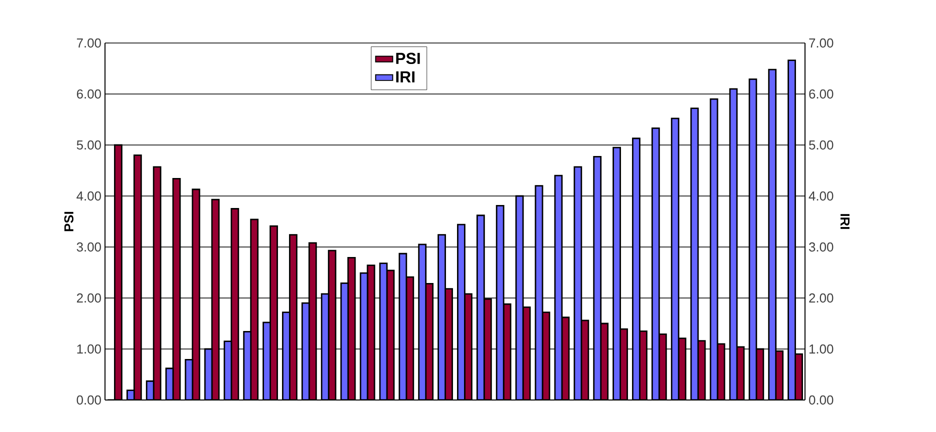 This screenshot has height=432, width=936. What do you see at coordinates (88, 247) in the screenshot?
I see `y-tick-label: 3.00` at bounding box center [88, 247].